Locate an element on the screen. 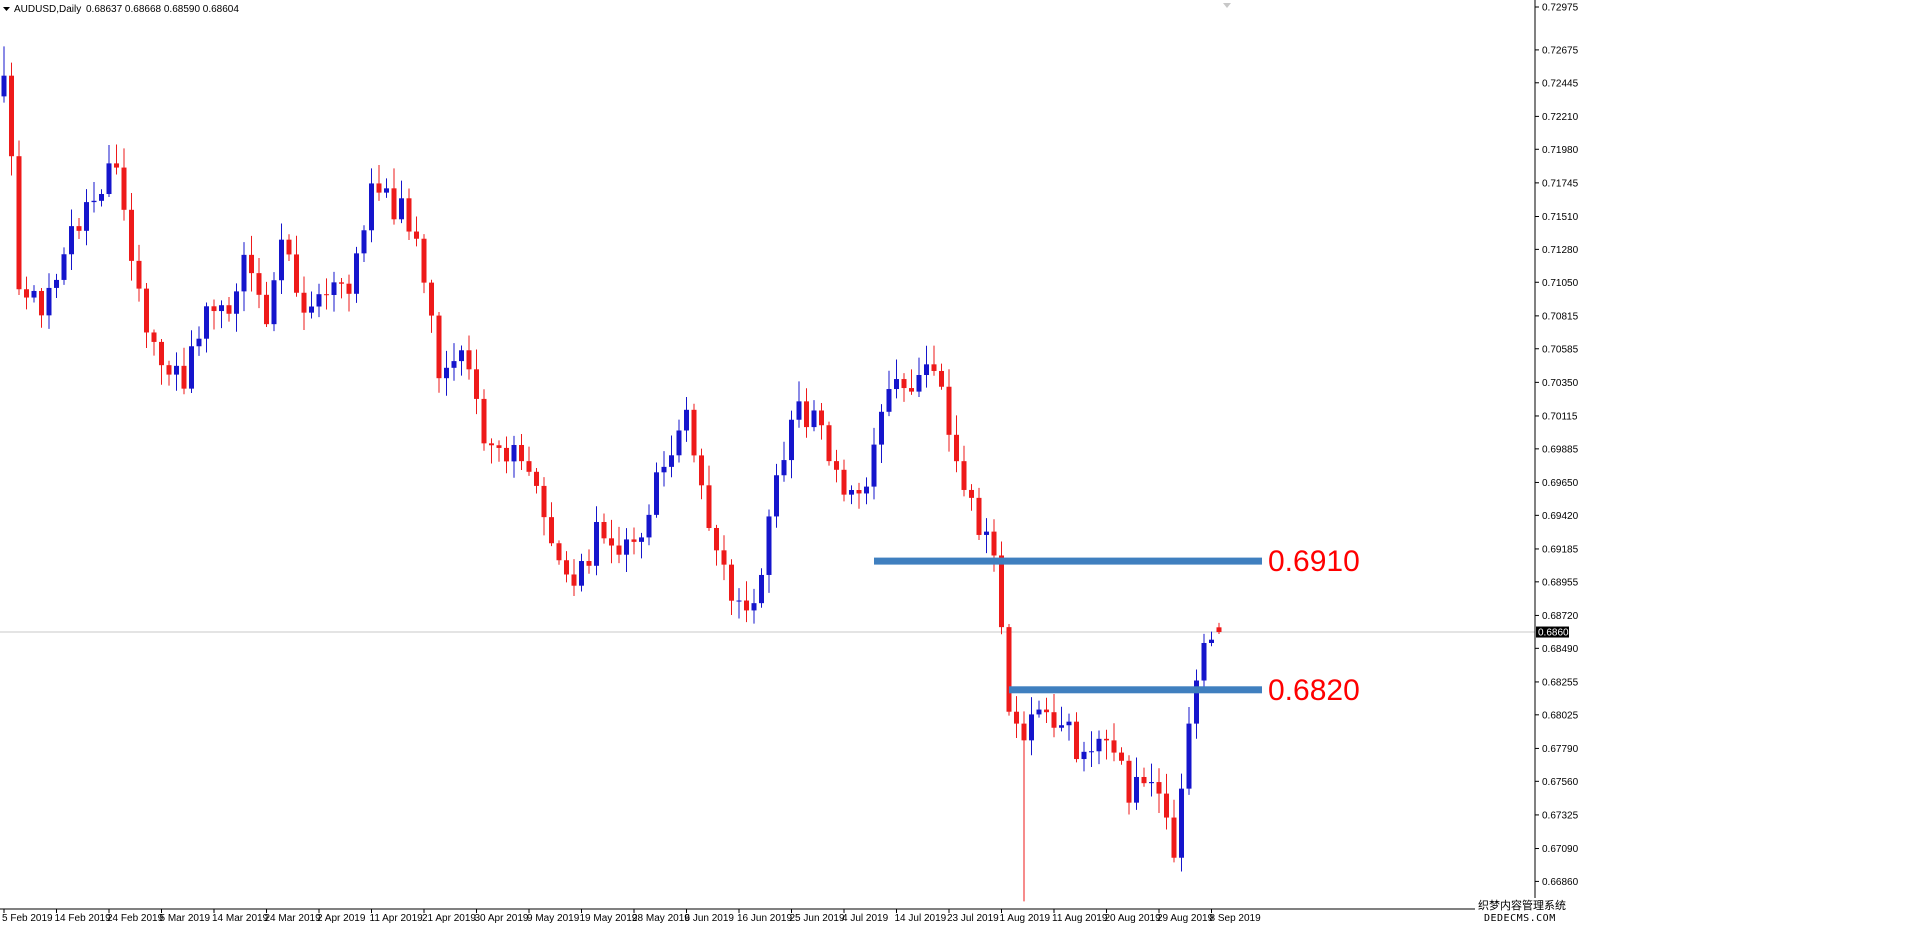 This screenshot has height=928, width=1912. x-tick-label: 19 May 2019 is located at coordinates (609, 918).